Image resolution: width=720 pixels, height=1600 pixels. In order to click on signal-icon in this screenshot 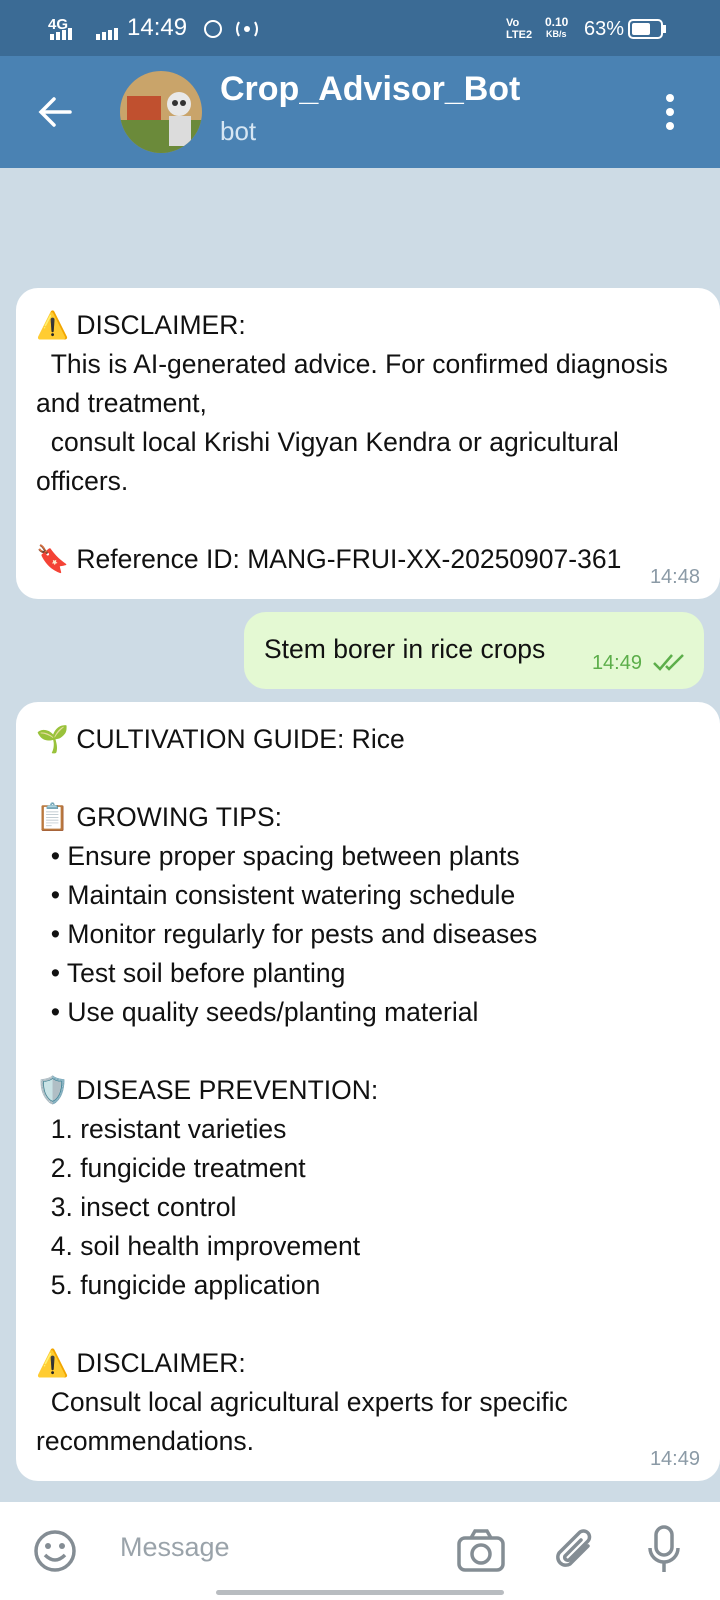, I will do `click(84, 34)`.